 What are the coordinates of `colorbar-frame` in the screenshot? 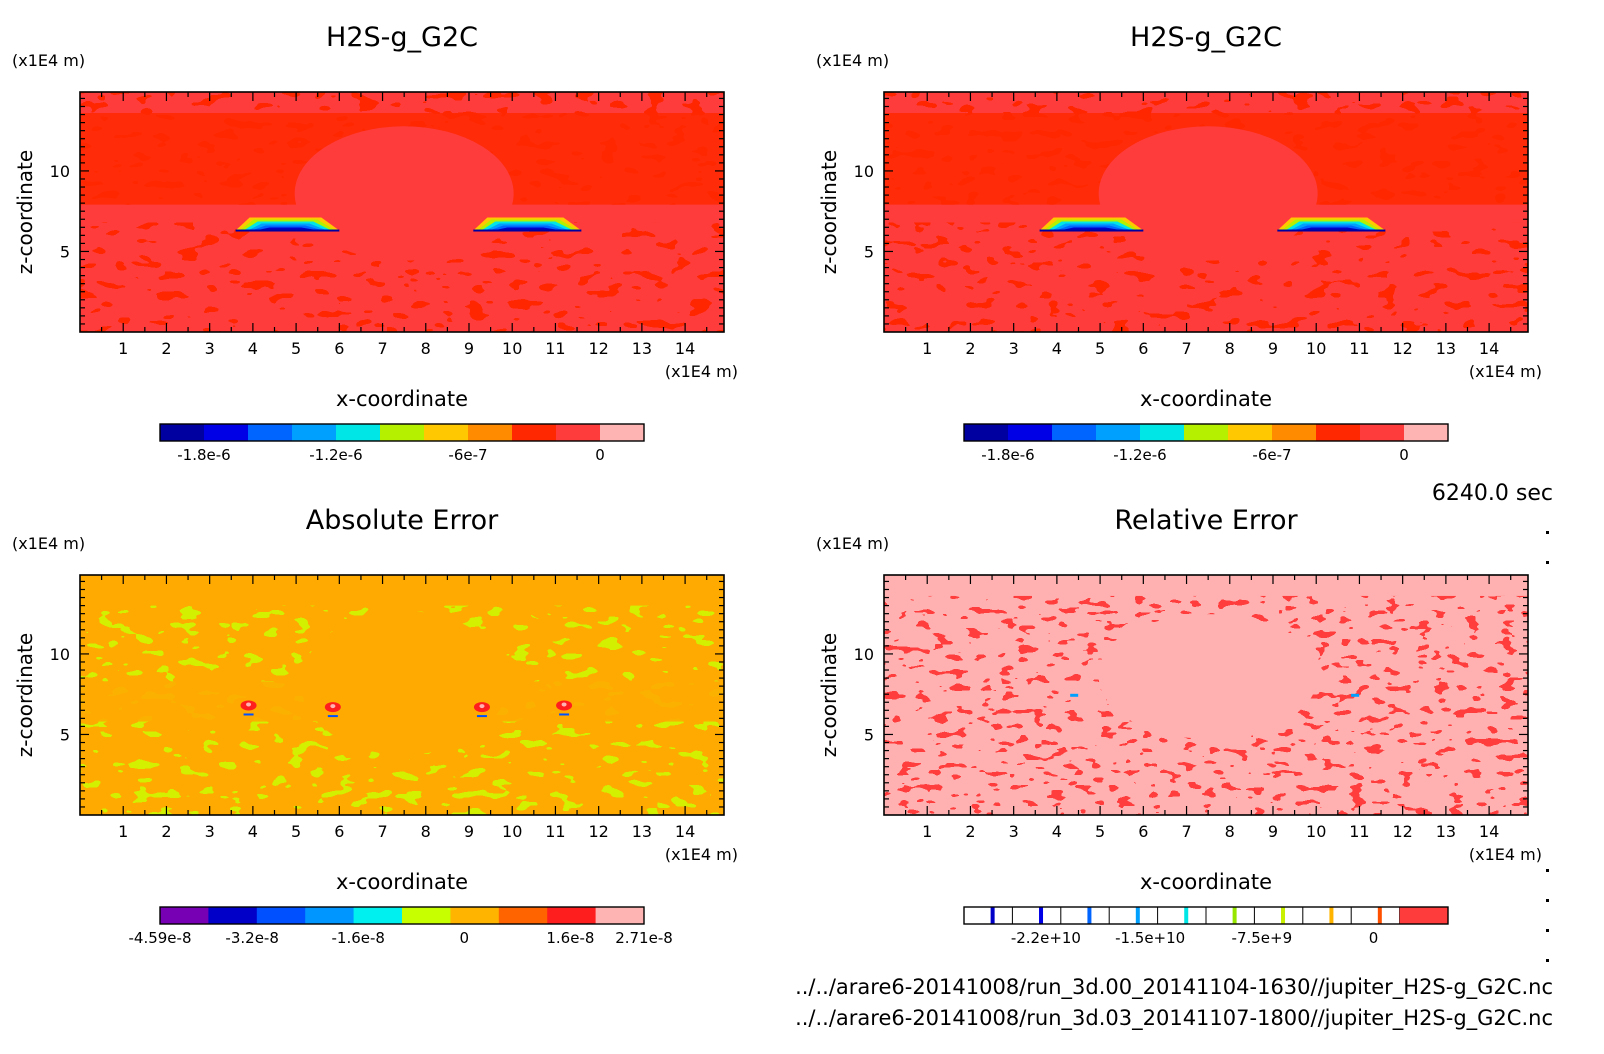 It's located at (402, 432).